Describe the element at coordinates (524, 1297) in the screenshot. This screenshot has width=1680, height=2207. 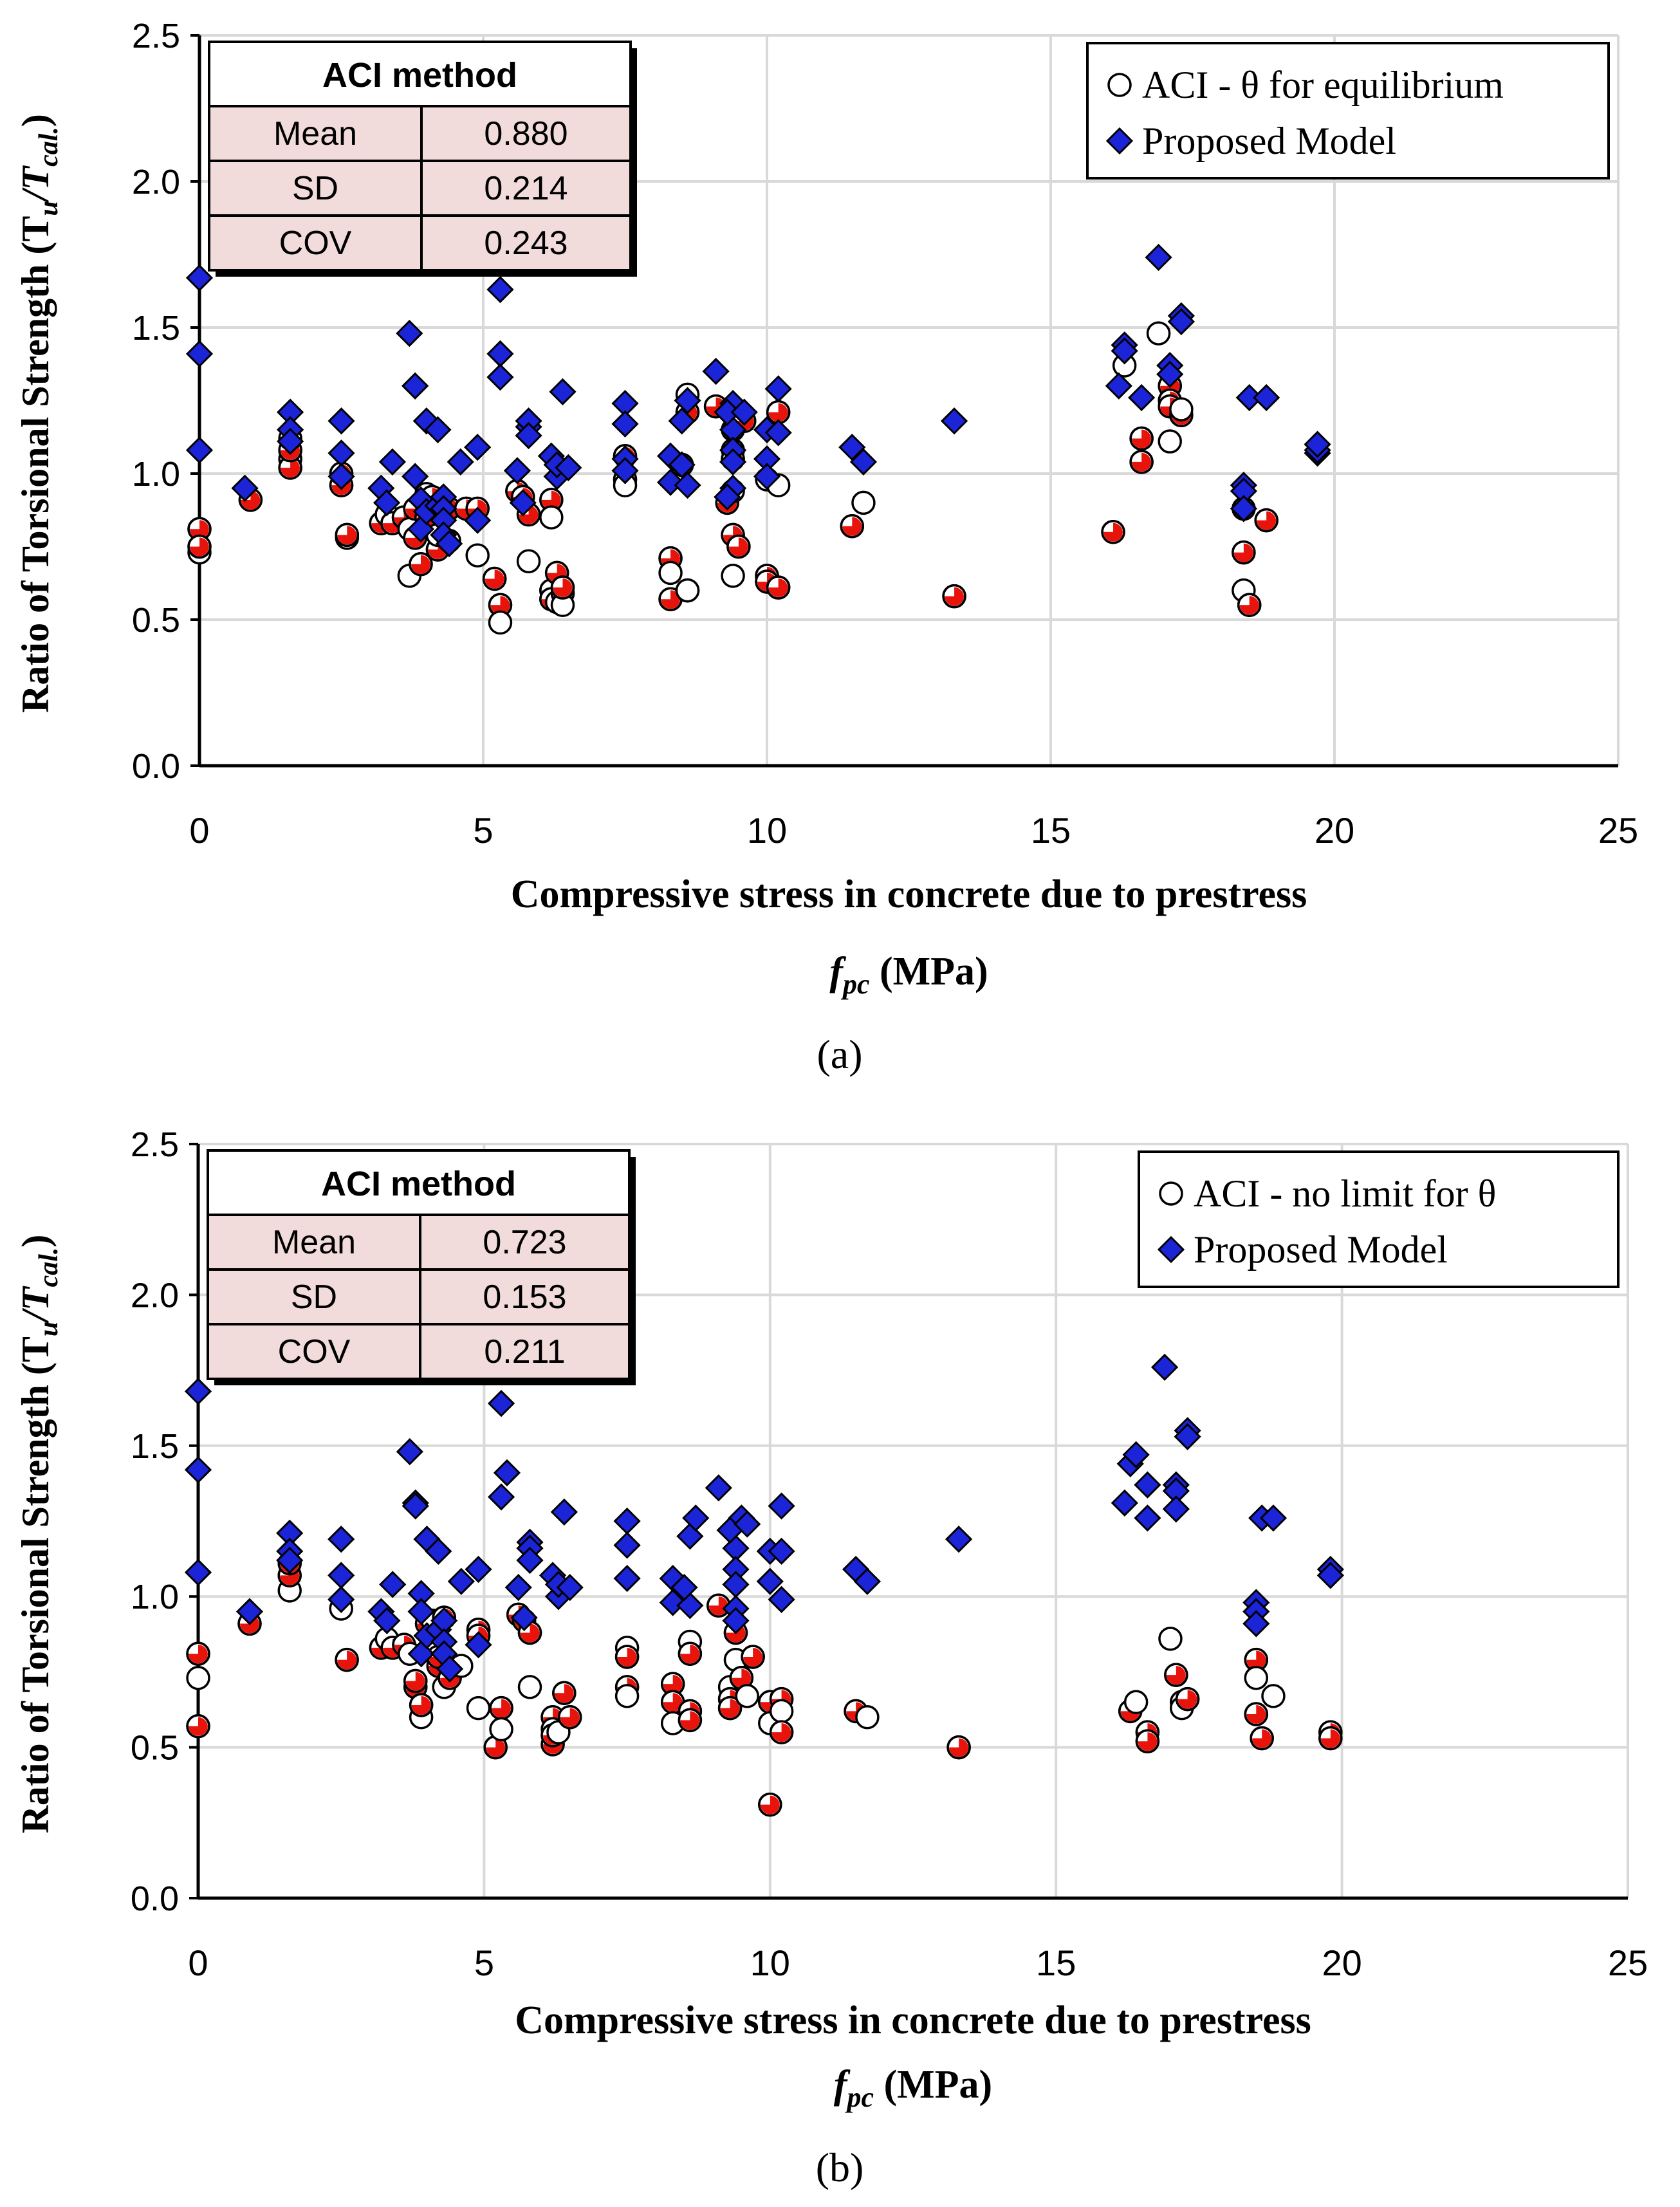
I see `stats-row-value: 0.153` at that location.